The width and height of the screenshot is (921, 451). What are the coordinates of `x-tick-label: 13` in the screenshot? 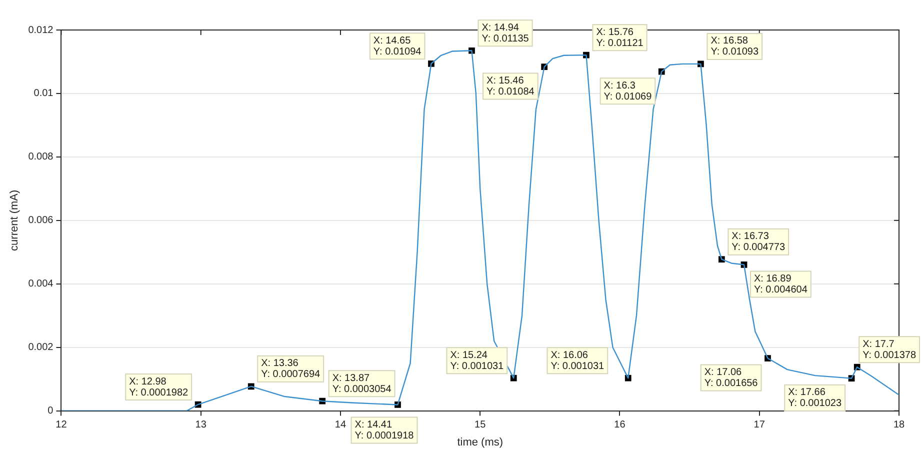 It's located at (201, 425).